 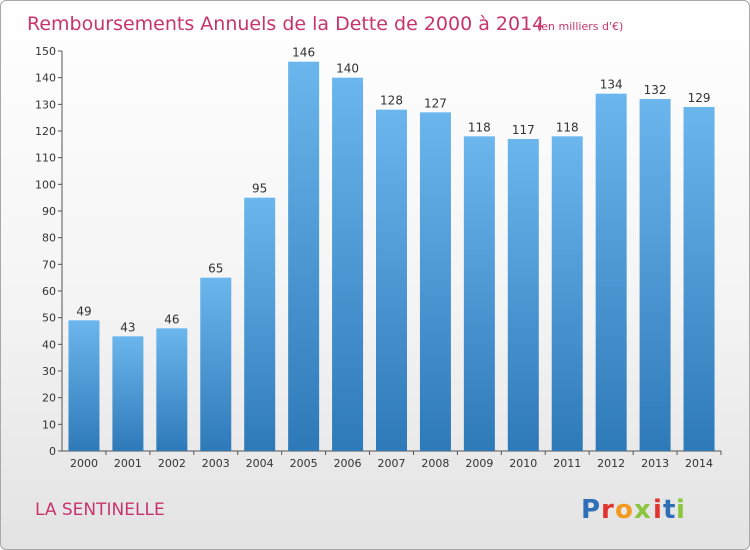 I want to click on x-tick-label-2004: 2004, so click(x=260, y=463).